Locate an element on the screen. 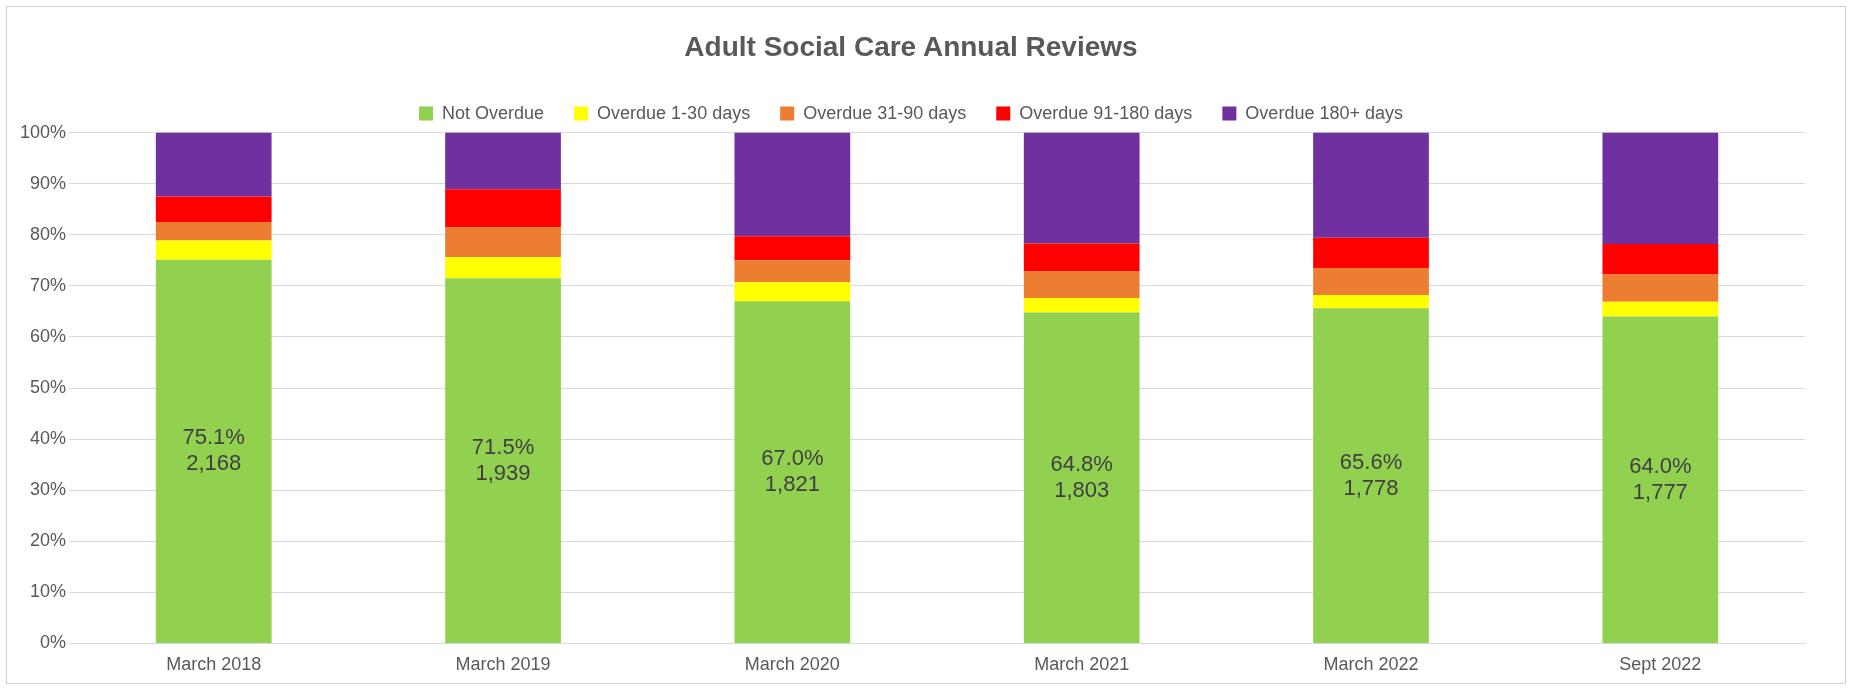 Image resolution: width=1852 pixels, height=690 pixels. legend-label: Overdue 1-30 days is located at coordinates (674, 112).